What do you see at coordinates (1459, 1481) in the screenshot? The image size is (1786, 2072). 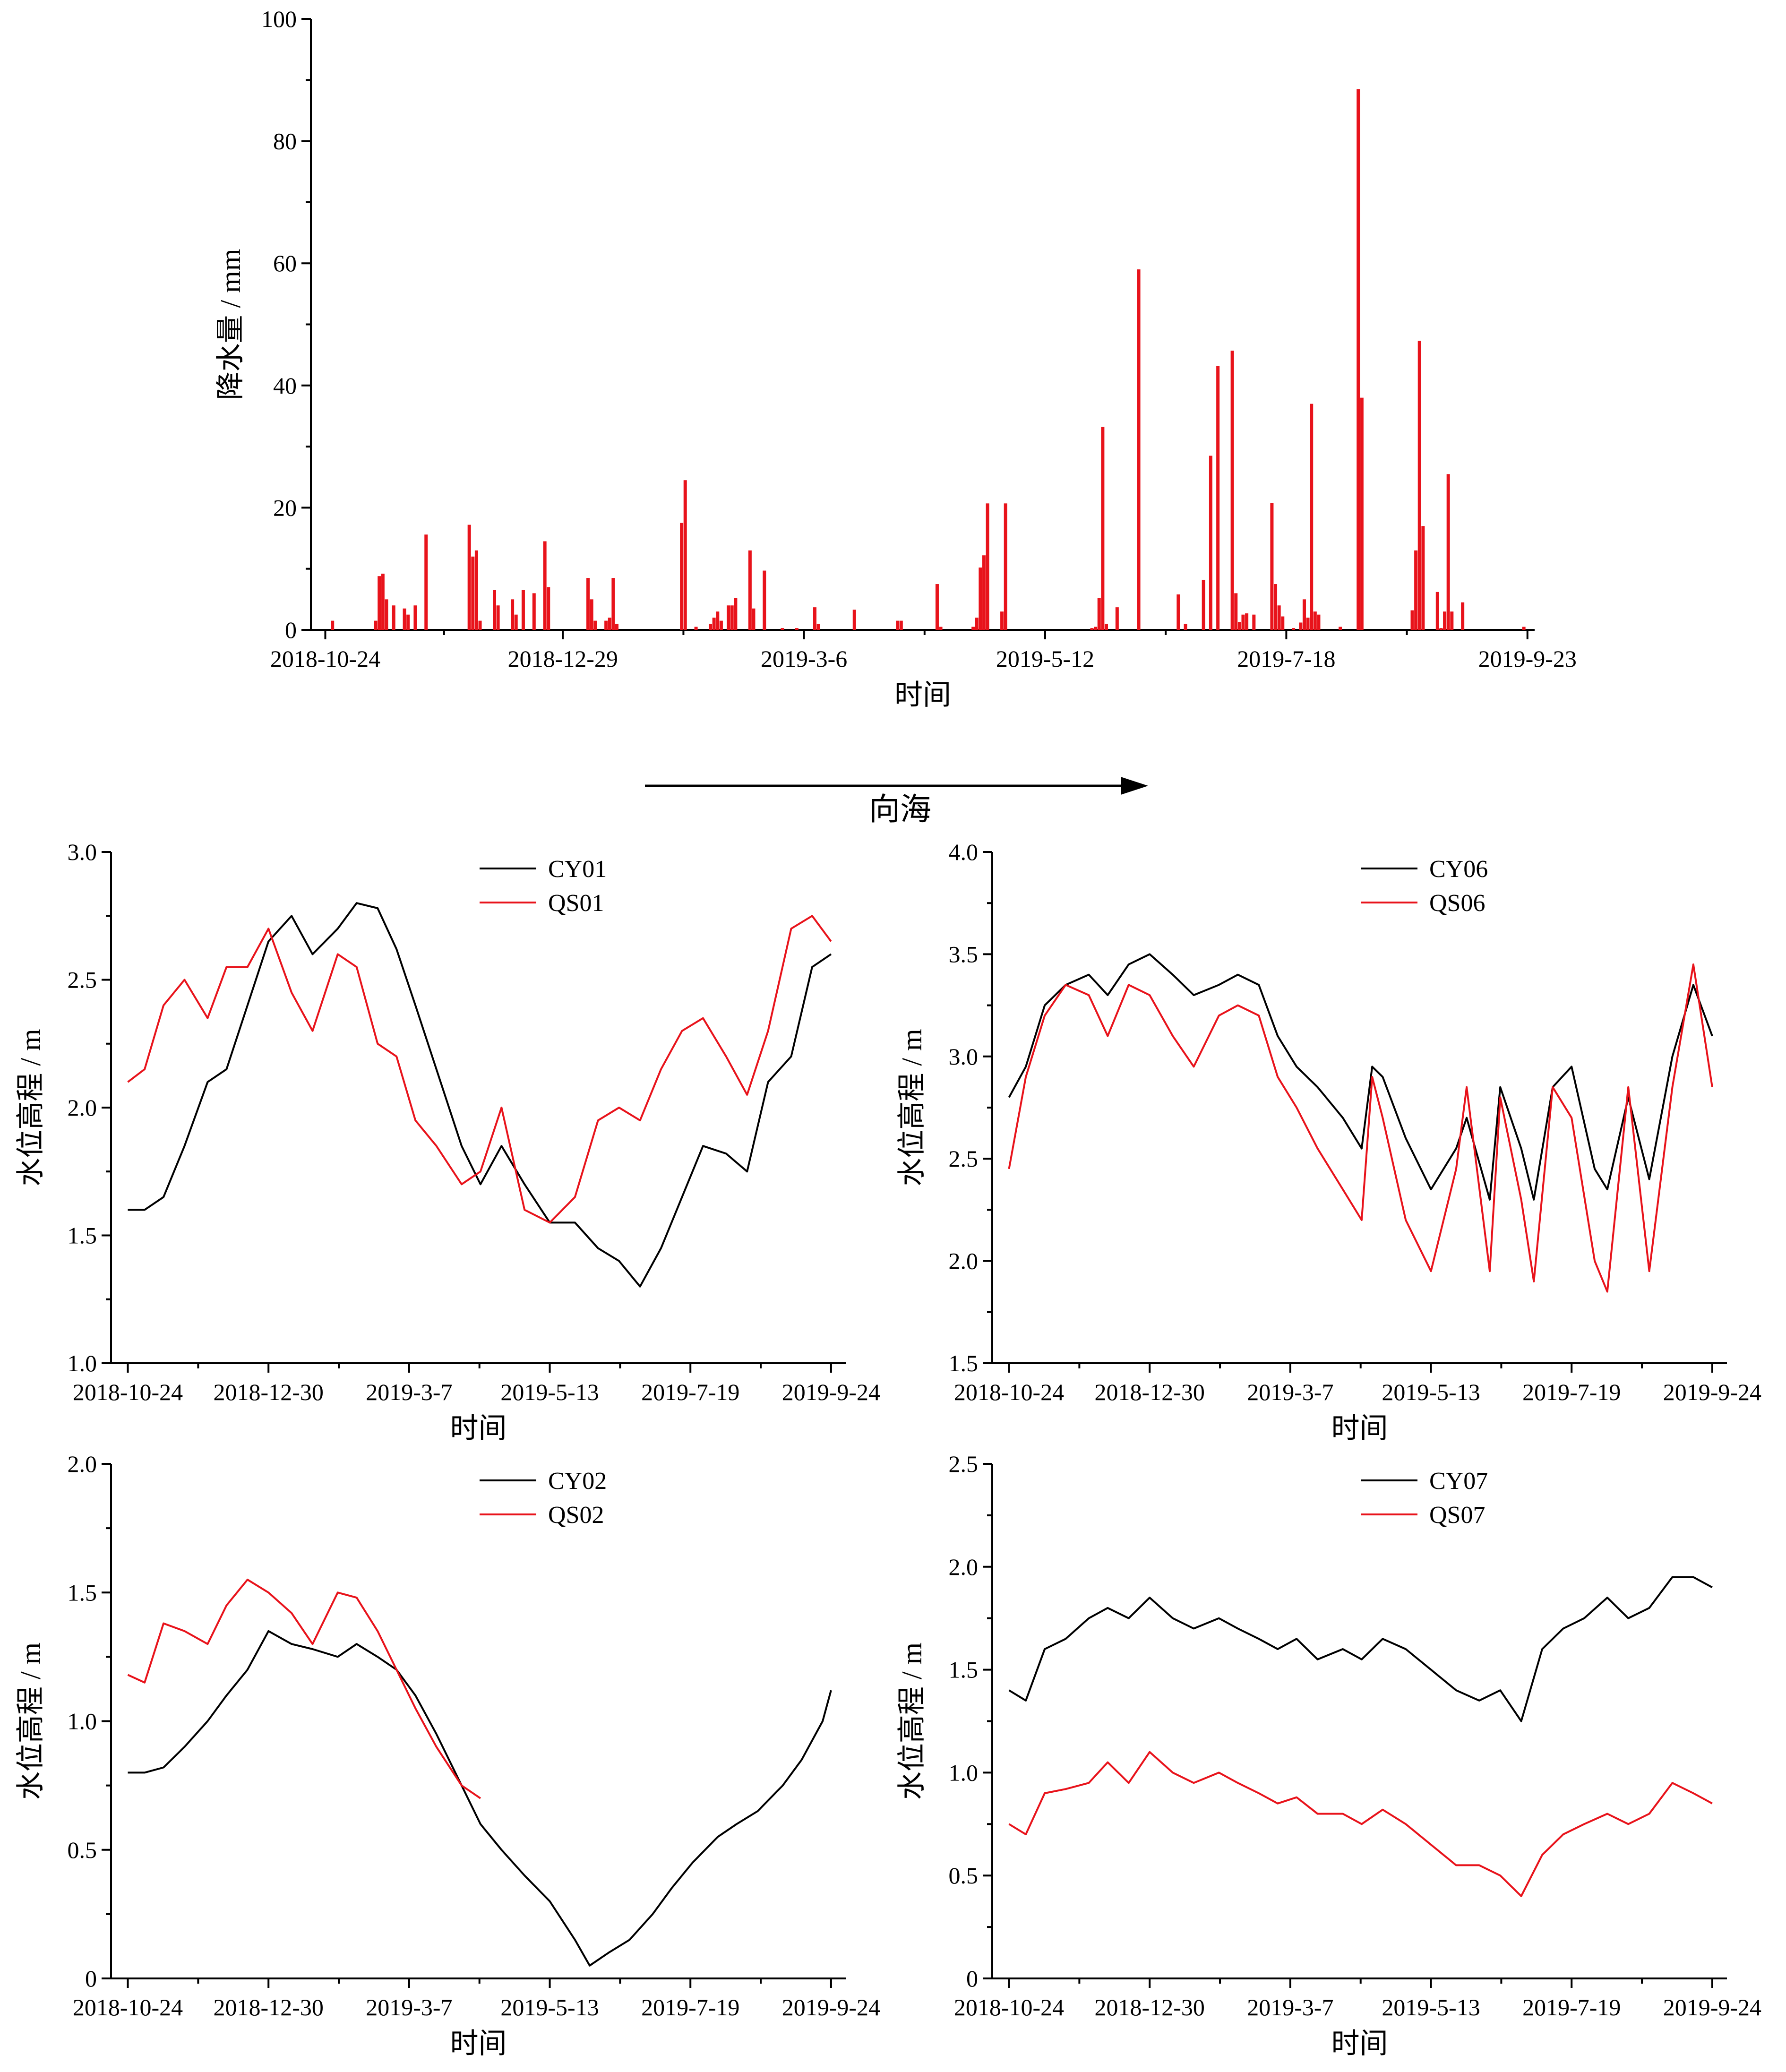 I see `legend-label: CY07` at bounding box center [1459, 1481].